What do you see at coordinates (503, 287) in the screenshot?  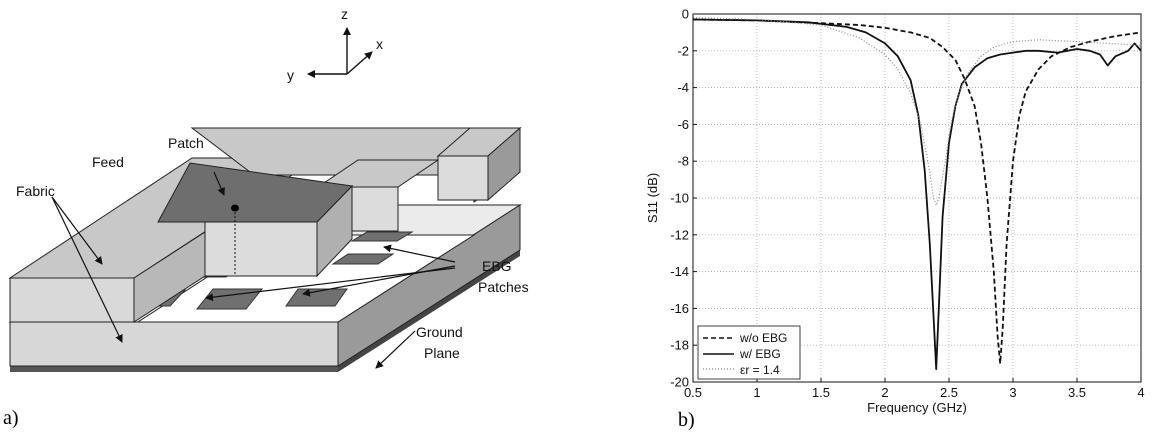 I see `label-ebg-line2: Patches` at bounding box center [503, 287].